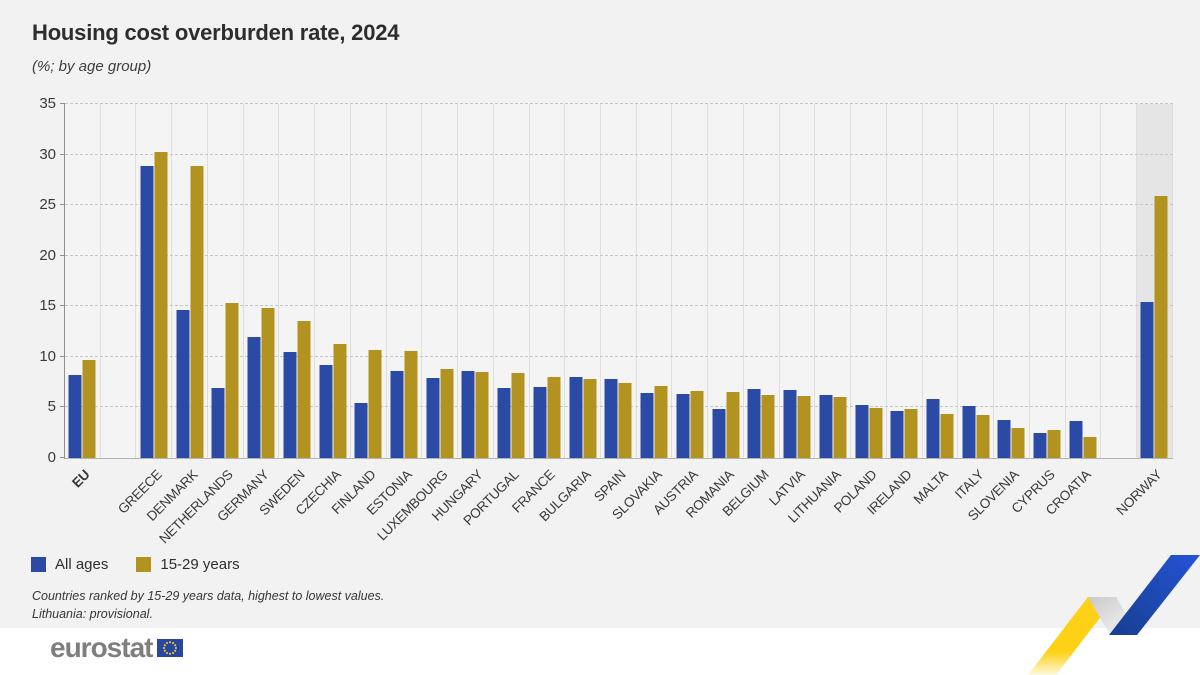 This screenshot has height=675, width=1200. What do you see at coordinates (361, 430) in the screenshot?
I see `bar-all-ages-finland` at bounding box center [361, 430].